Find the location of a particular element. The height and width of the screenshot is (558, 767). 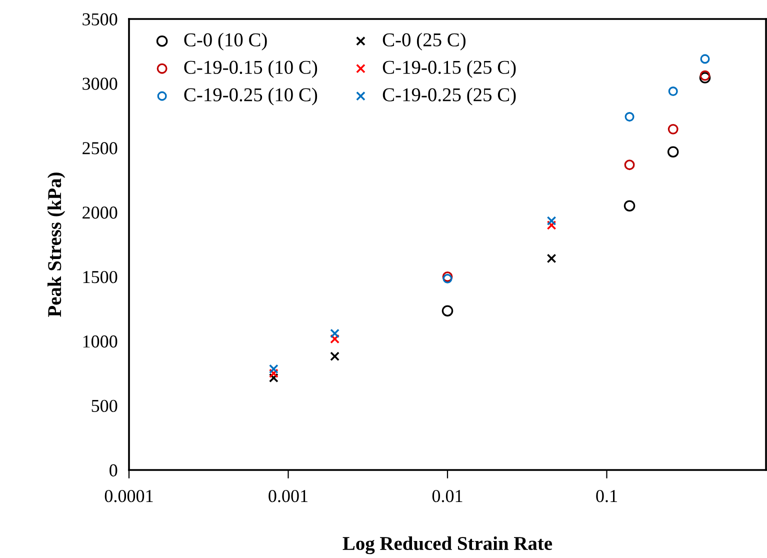

y-tick-label: 1000 is located at coordinates (100, 341).